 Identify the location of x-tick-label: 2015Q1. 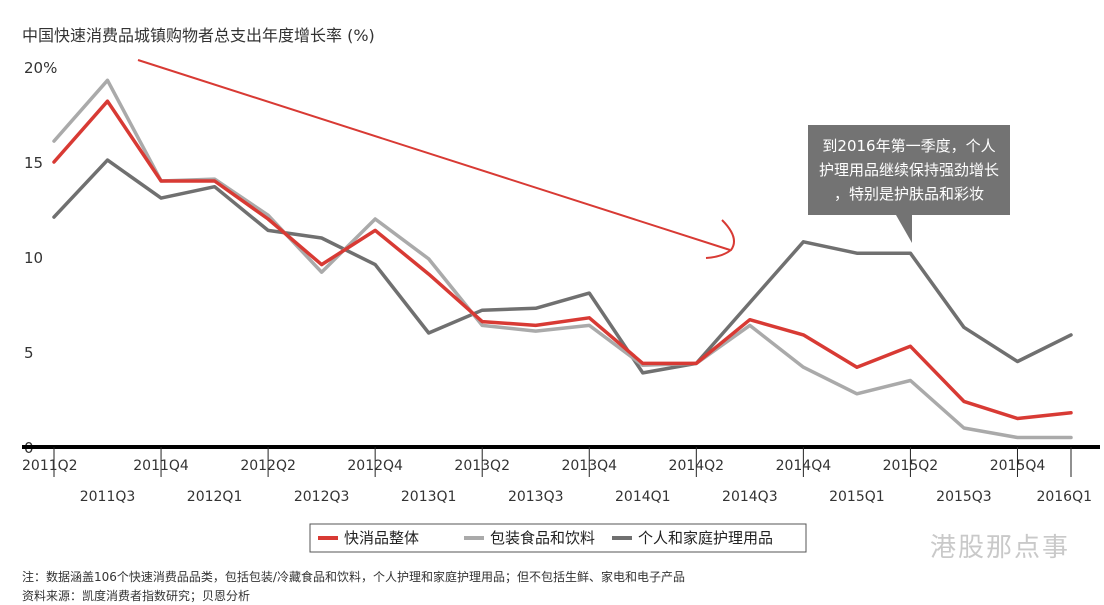
(857, 497).